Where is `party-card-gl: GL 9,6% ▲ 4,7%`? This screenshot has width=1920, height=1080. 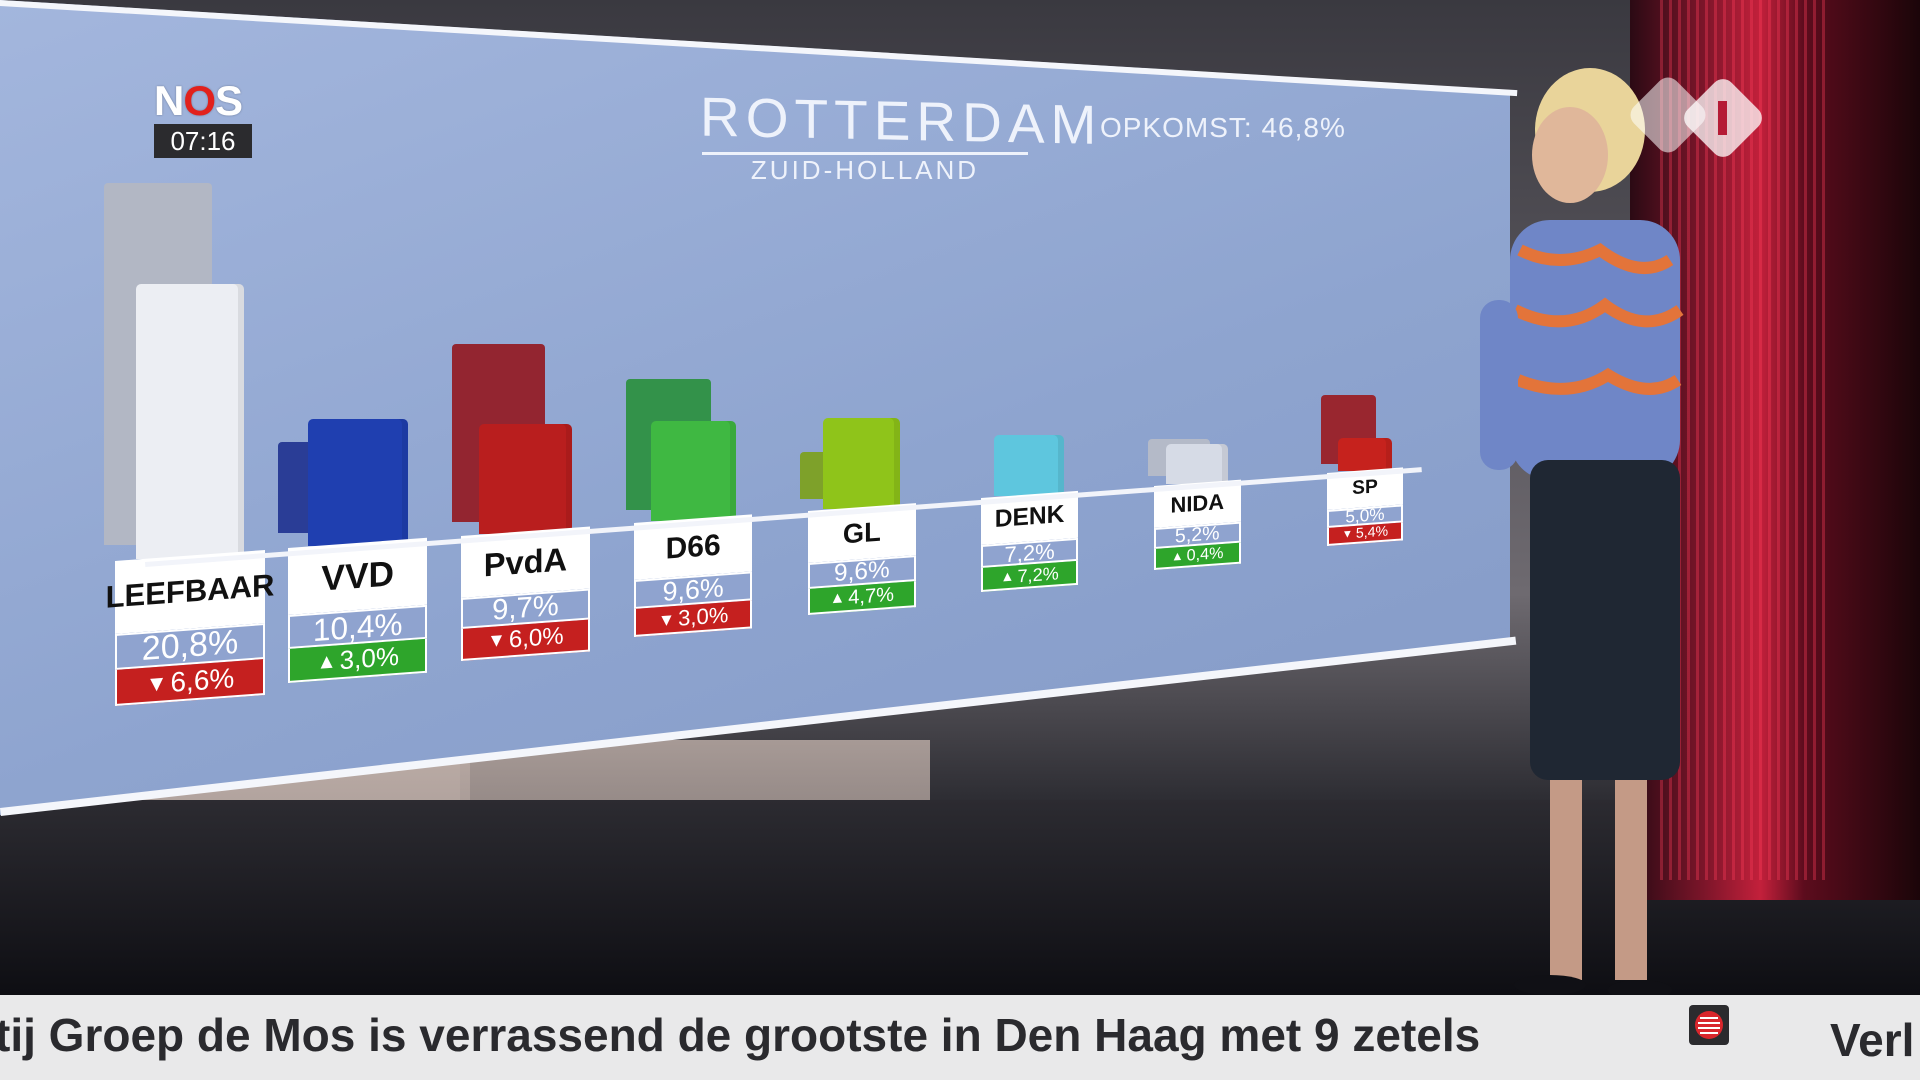 party-card-gl: GL 9,6% ▲ 4,7% is located at coordinates (861, 558).